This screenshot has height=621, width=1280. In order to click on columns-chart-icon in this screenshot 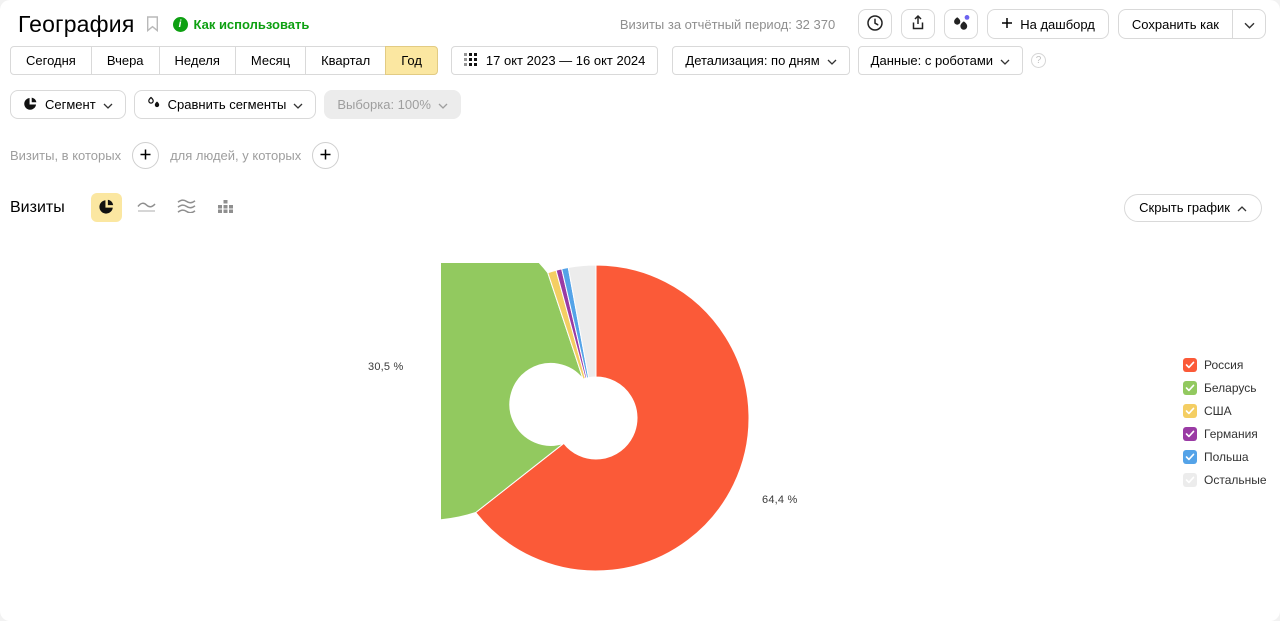, I will do `click(226, 208)`.